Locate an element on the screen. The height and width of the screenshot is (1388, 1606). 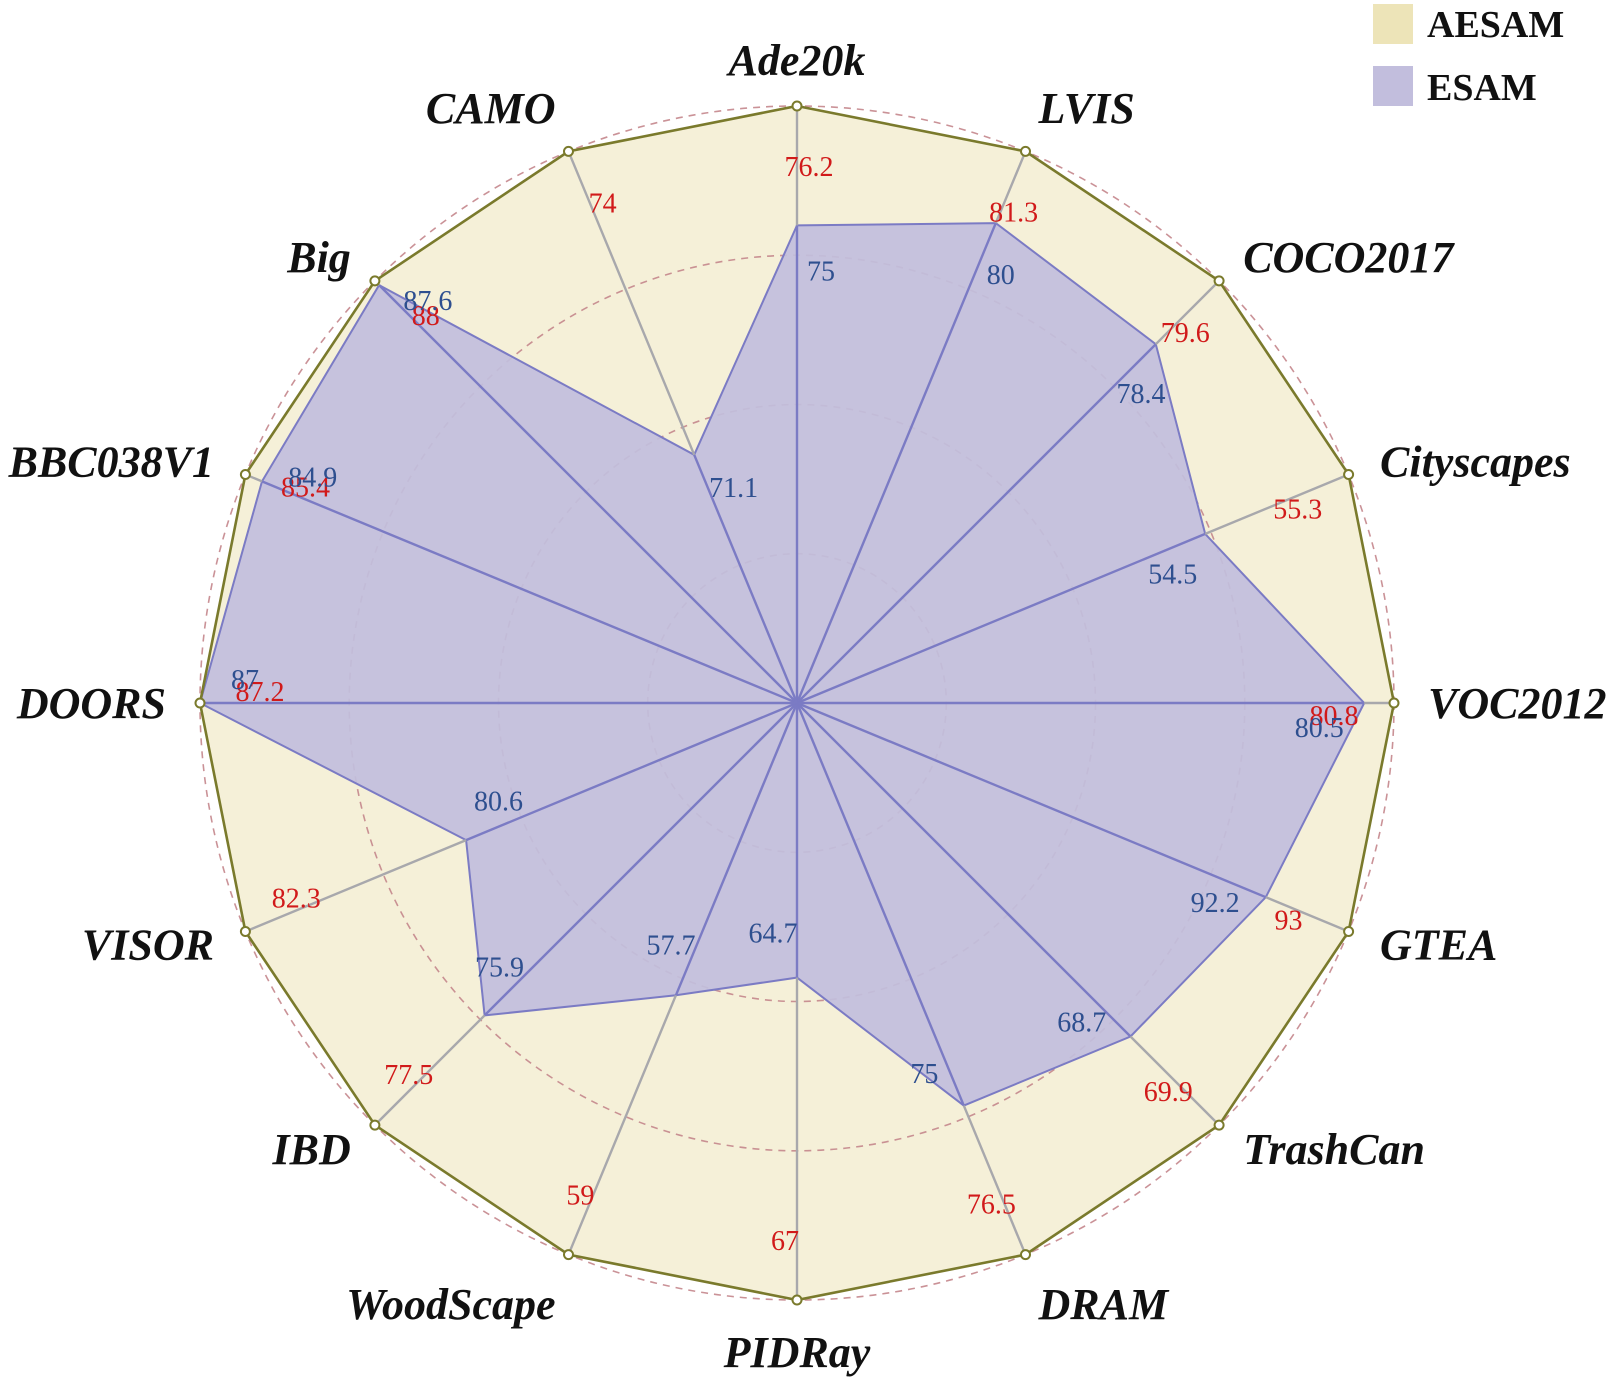
category-label: Cityscapes is located at coordinates (1475, 462).